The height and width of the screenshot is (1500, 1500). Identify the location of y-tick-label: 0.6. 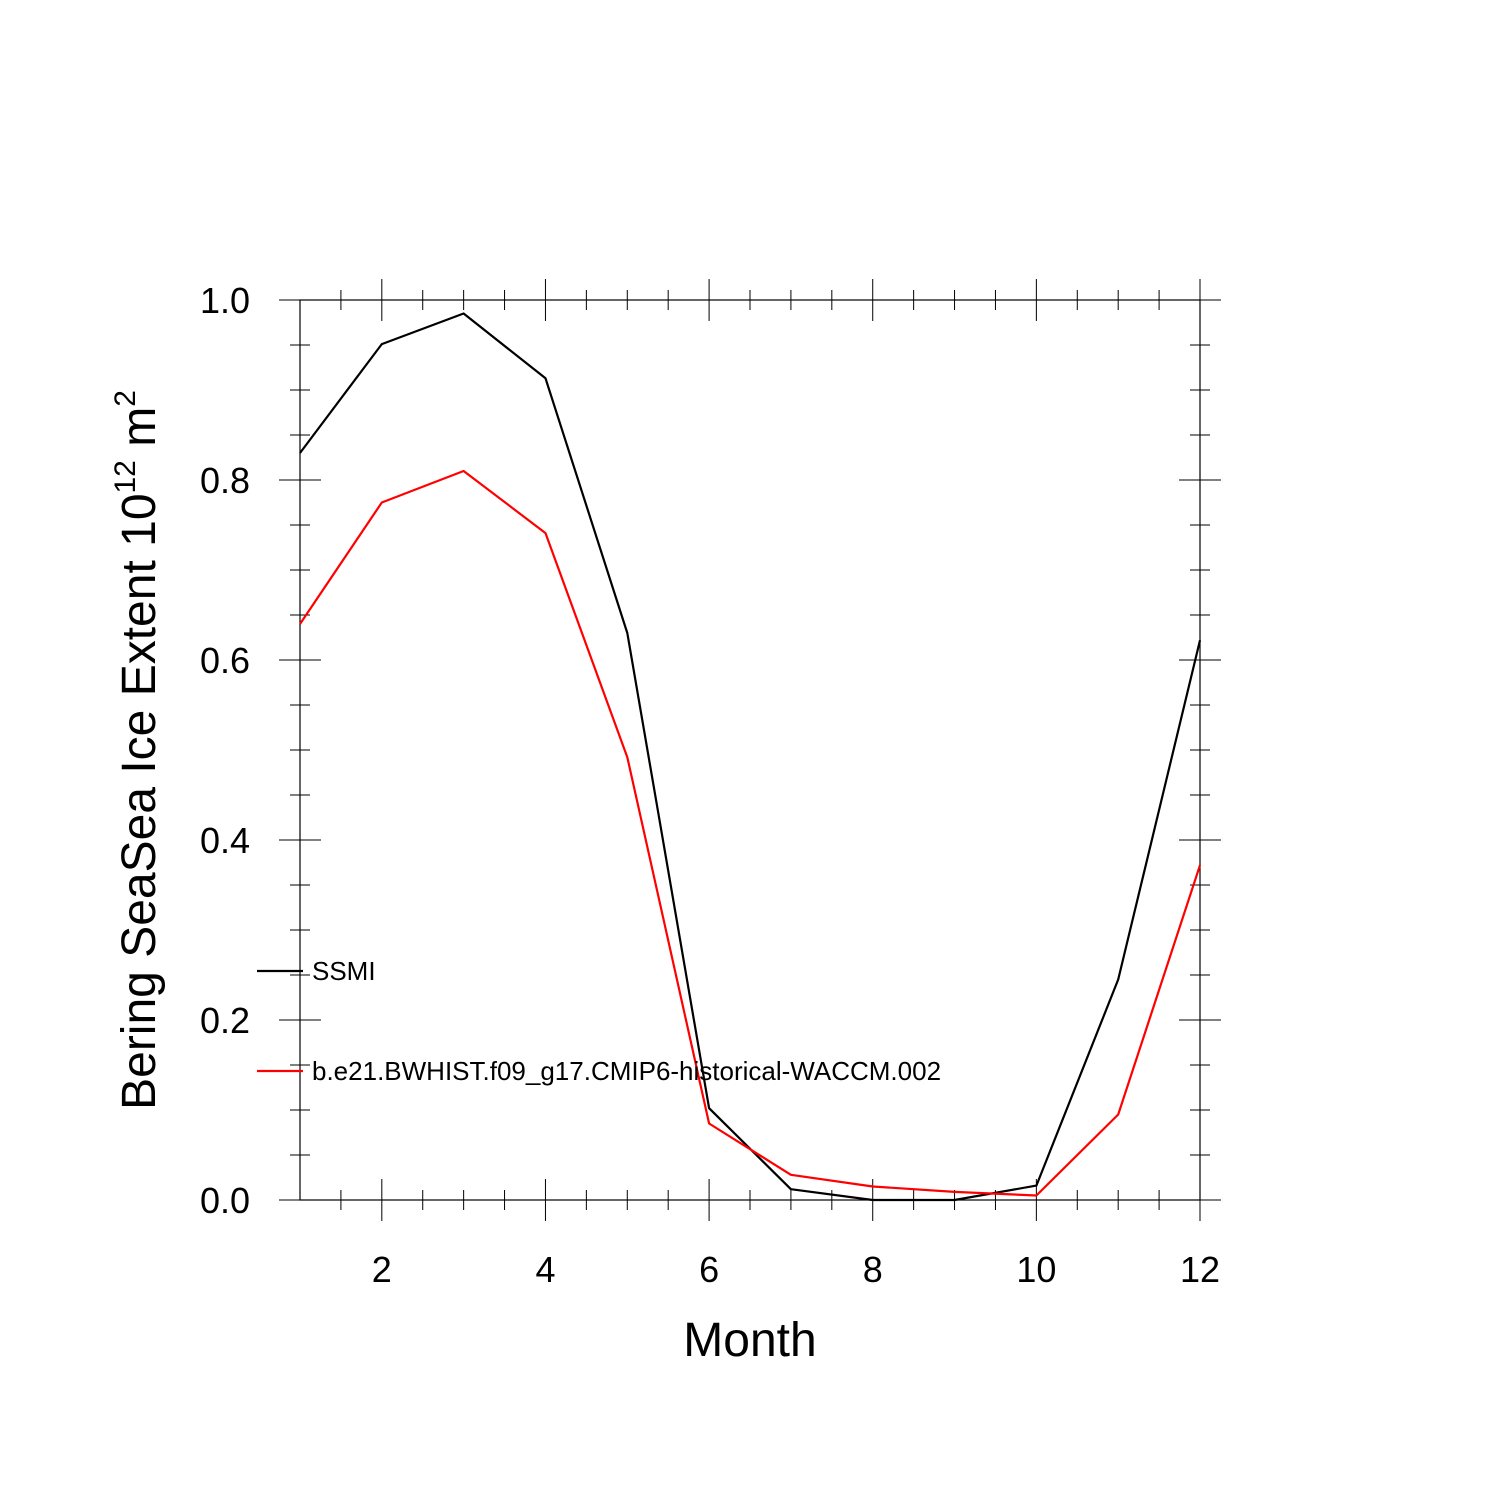
(225, 660).